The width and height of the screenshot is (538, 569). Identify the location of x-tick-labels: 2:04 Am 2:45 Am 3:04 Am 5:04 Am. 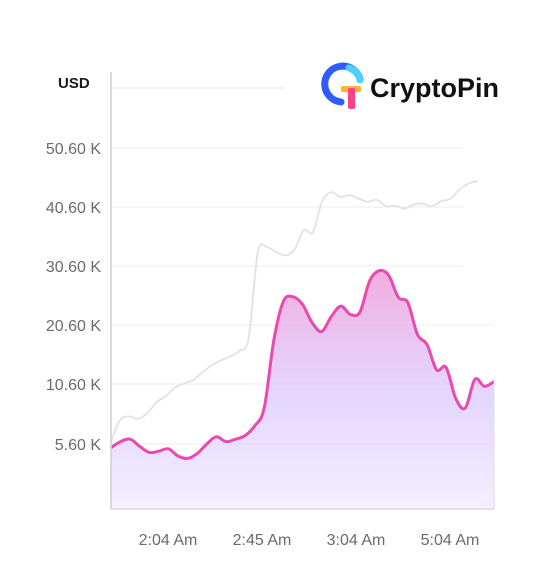
(309, 540).